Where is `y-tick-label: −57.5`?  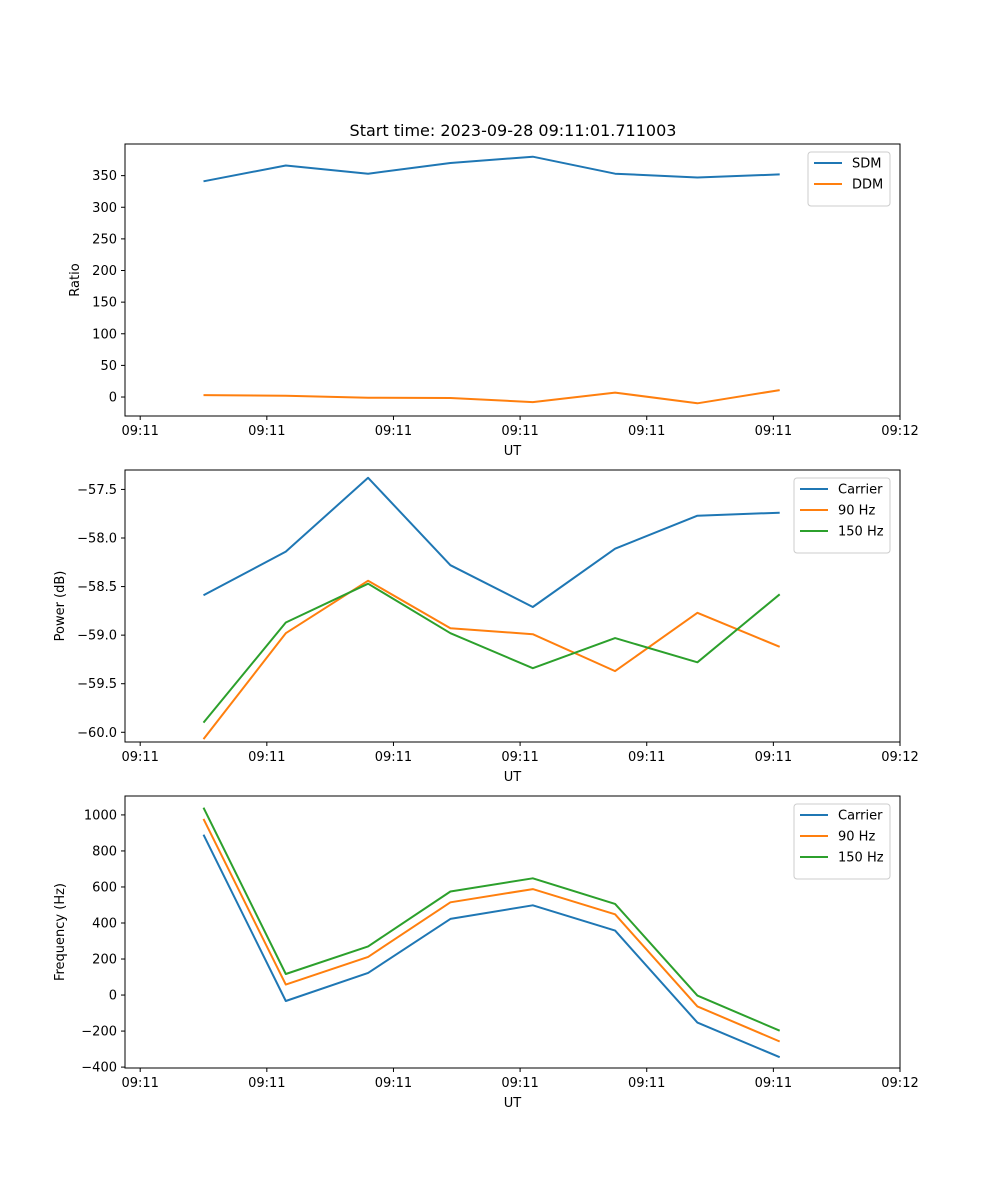 y-tick-label: −57.5 is located at coordinates (97, 490).